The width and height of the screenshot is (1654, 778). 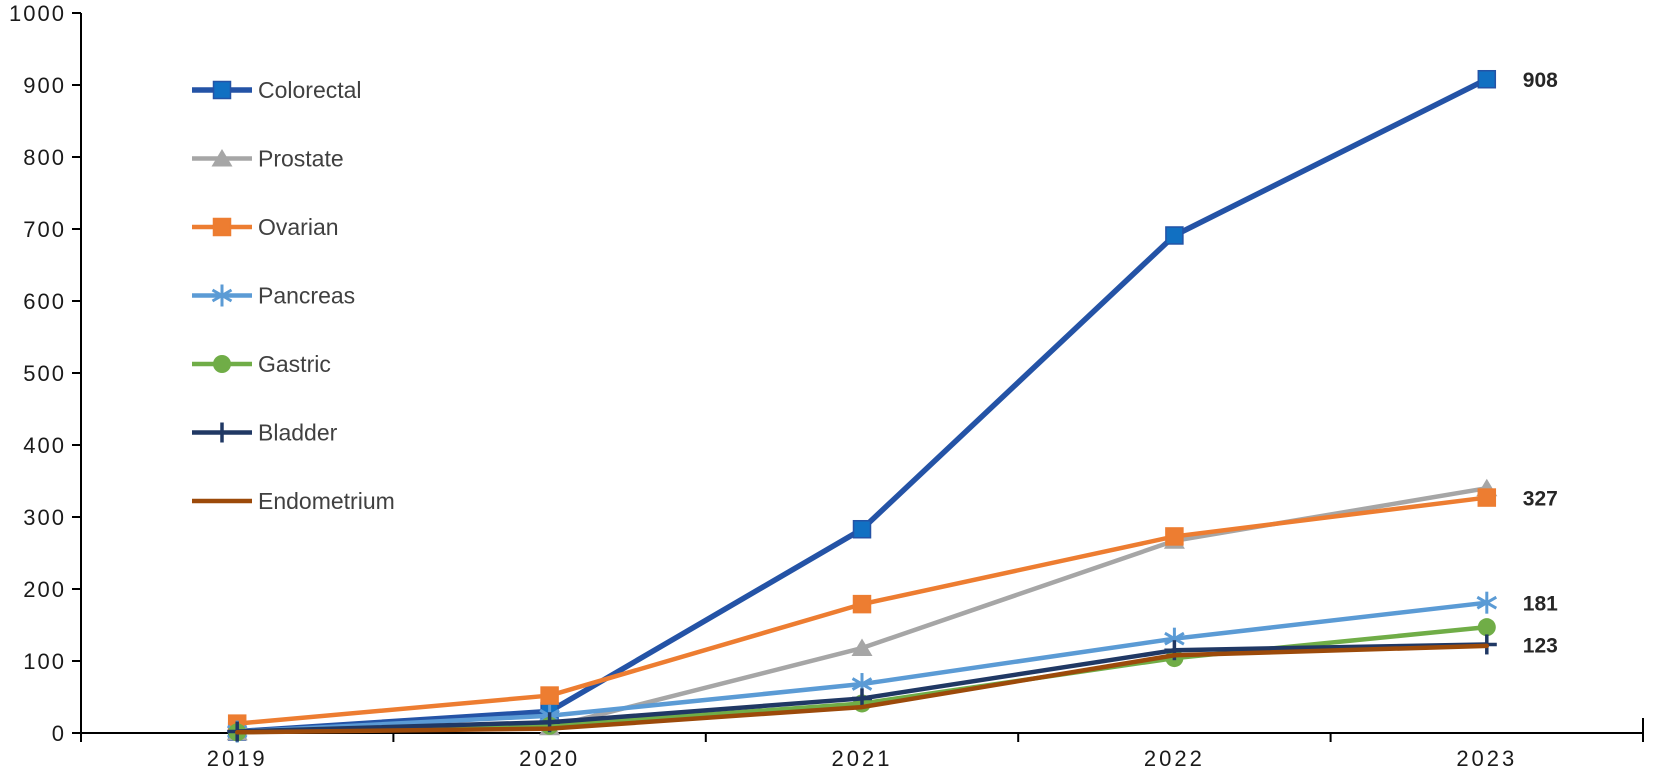 I want to click on legend-label-colorectal: Colorectal, so click(x=310, y=90).